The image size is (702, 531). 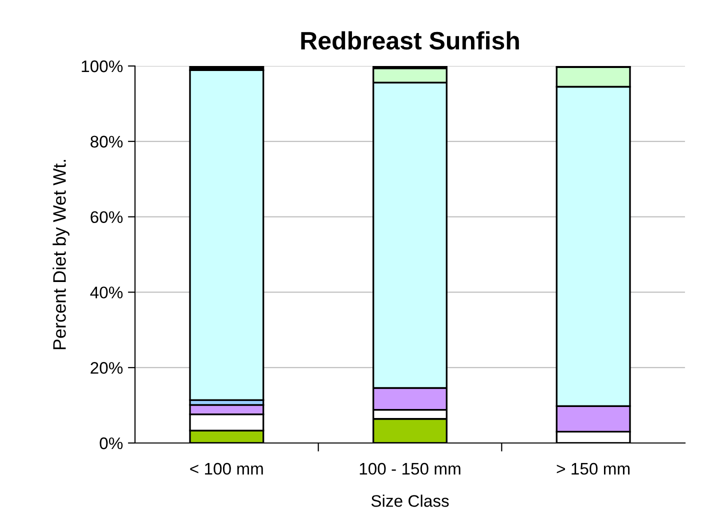 I want to click on y-tick-label: 100%, so click(x=102, y=66).